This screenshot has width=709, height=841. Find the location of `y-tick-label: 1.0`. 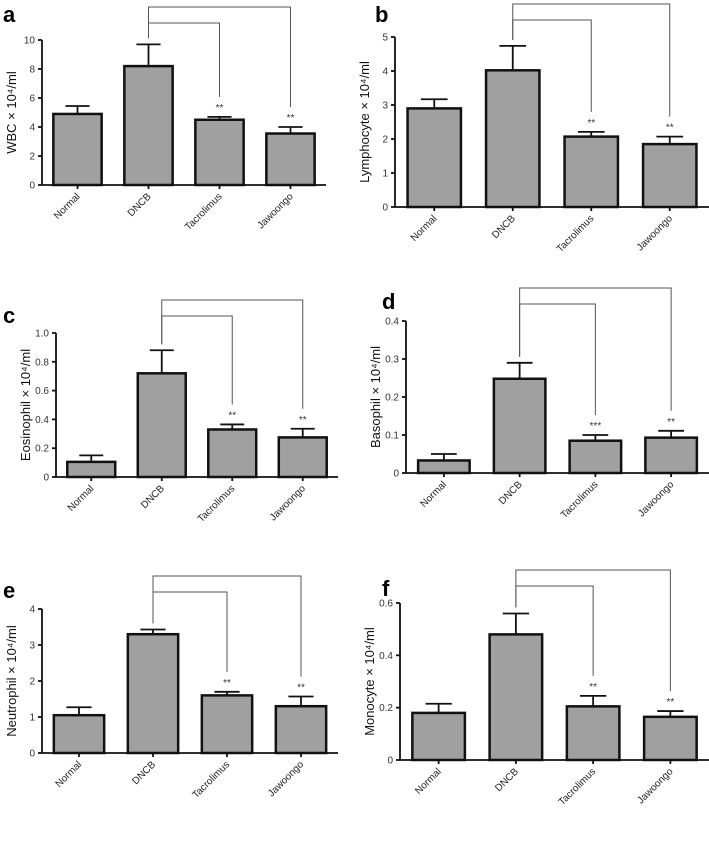

y-tick-label: 1.0 is located at coordinates (42, 334).